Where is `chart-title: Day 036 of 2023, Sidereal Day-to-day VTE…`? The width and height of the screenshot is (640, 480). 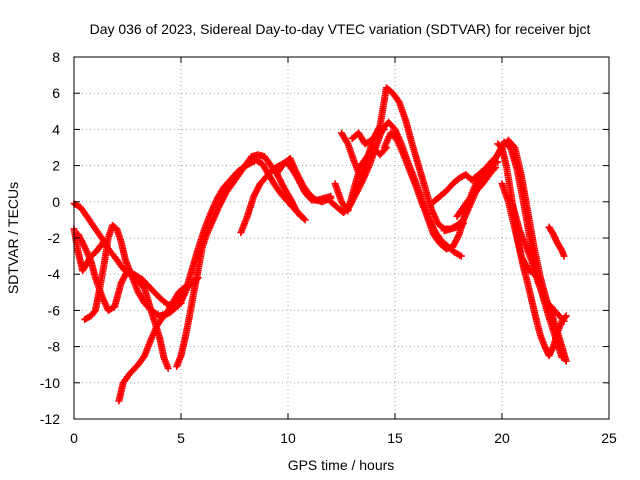
chart-title: Day 036 of 2023, Sidereal Day-to-day VTE… is located at coordinates (340, 29).